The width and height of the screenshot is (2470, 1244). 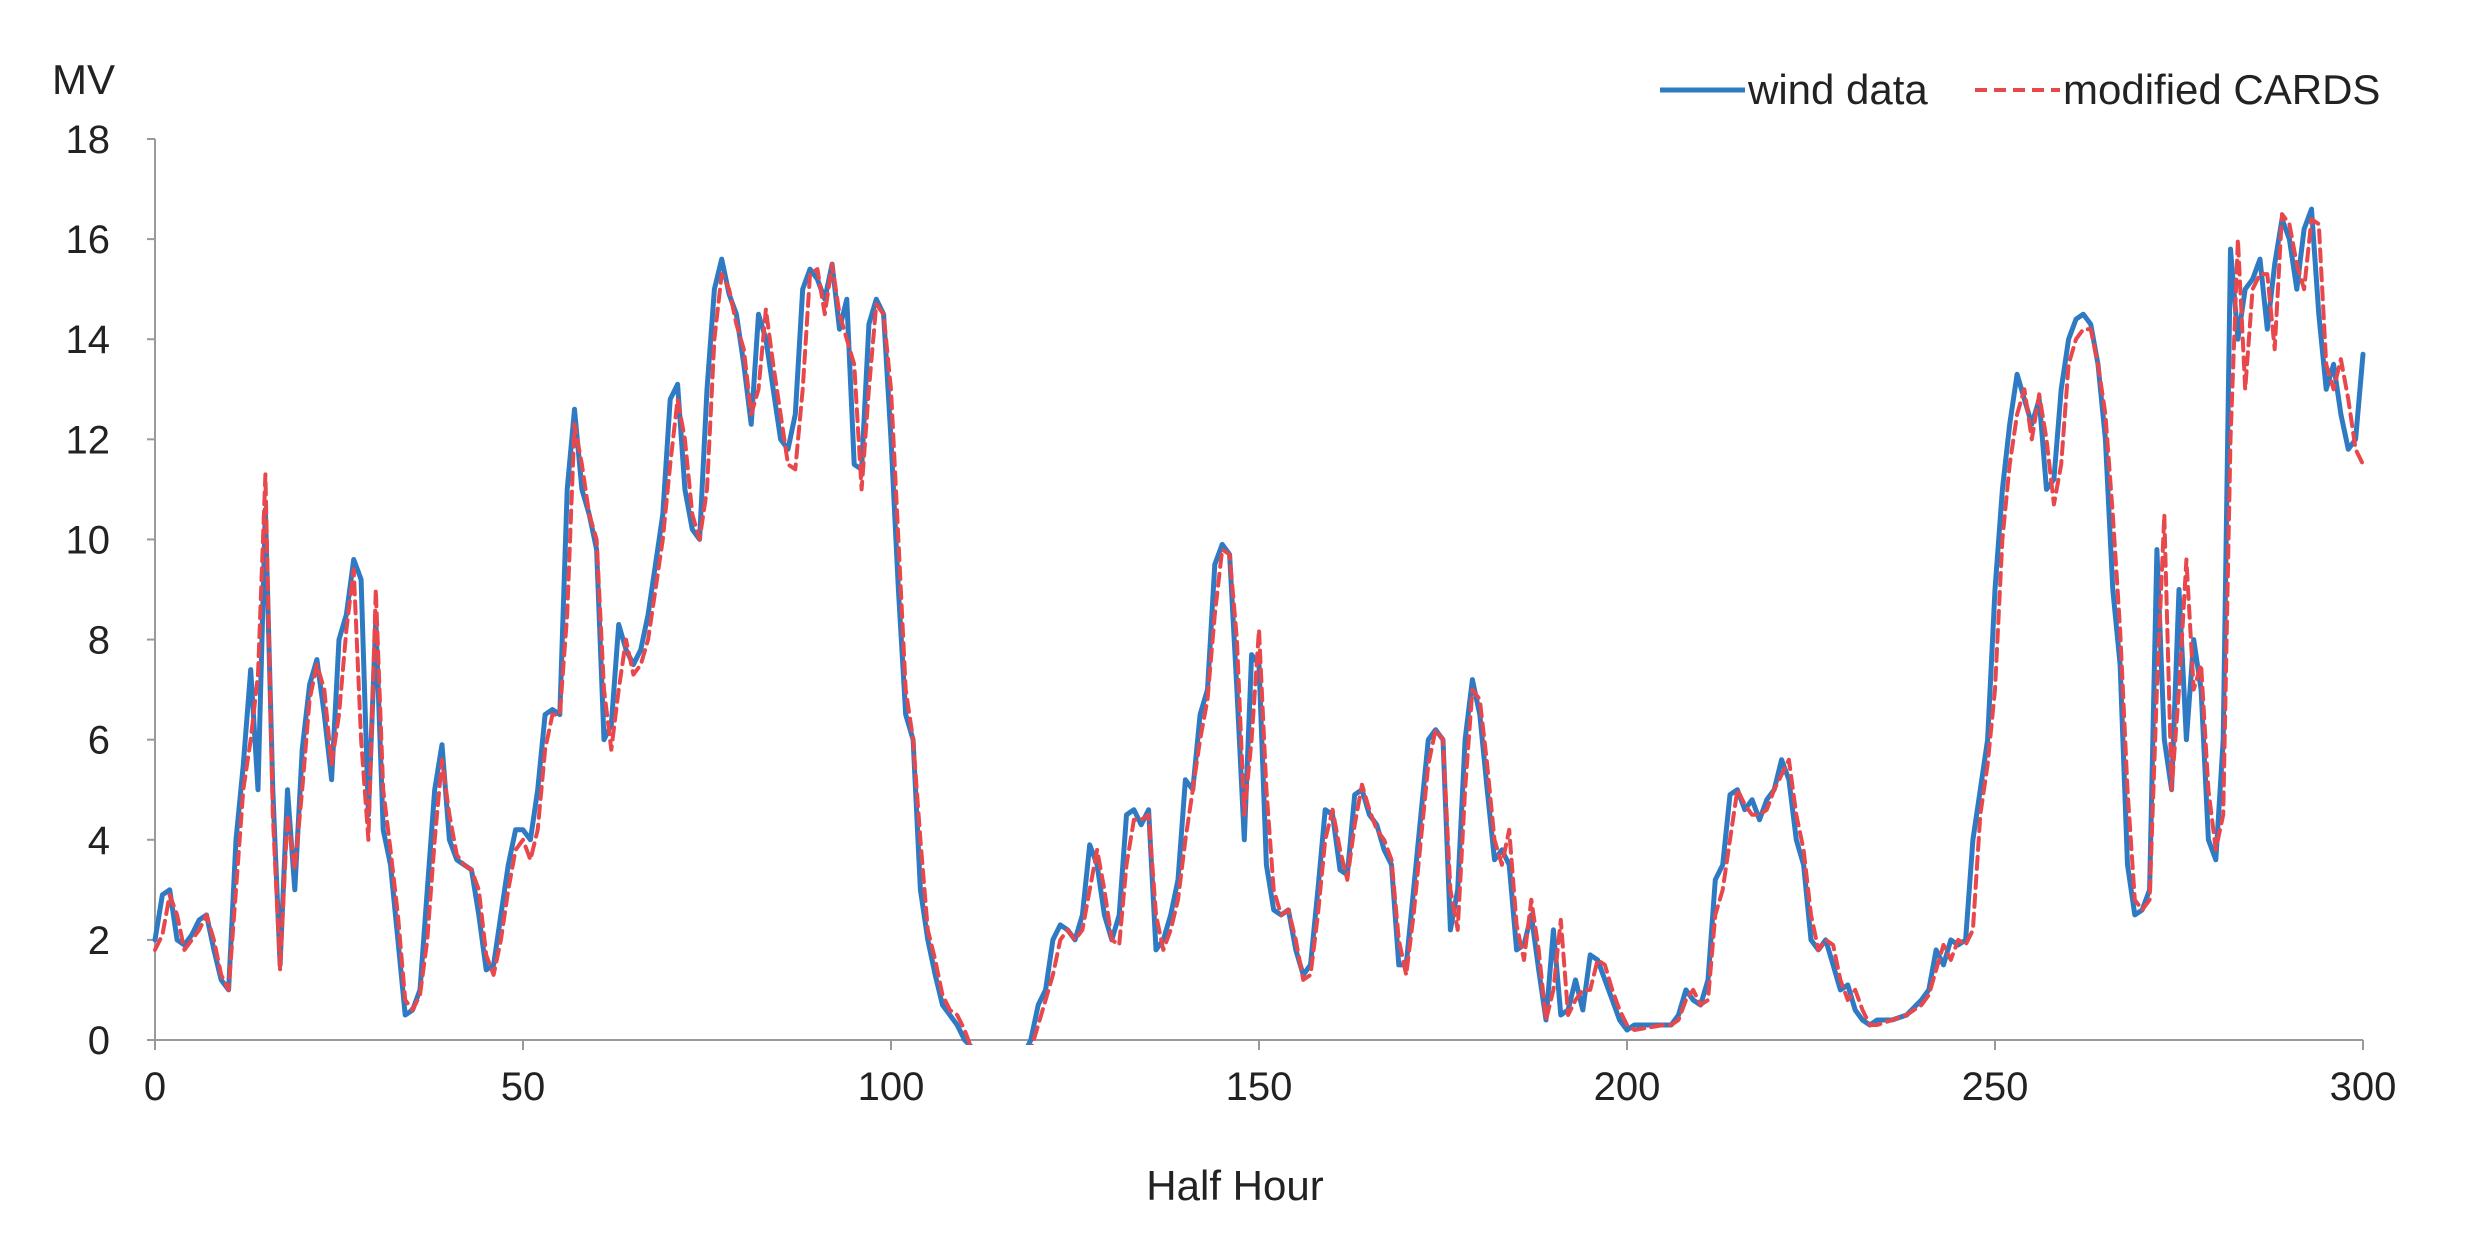 What do you see at coordinates (2020, 89) in the screenshot?
I see `legend: wind data modified CARDS` at bounding box center [2020, 89].